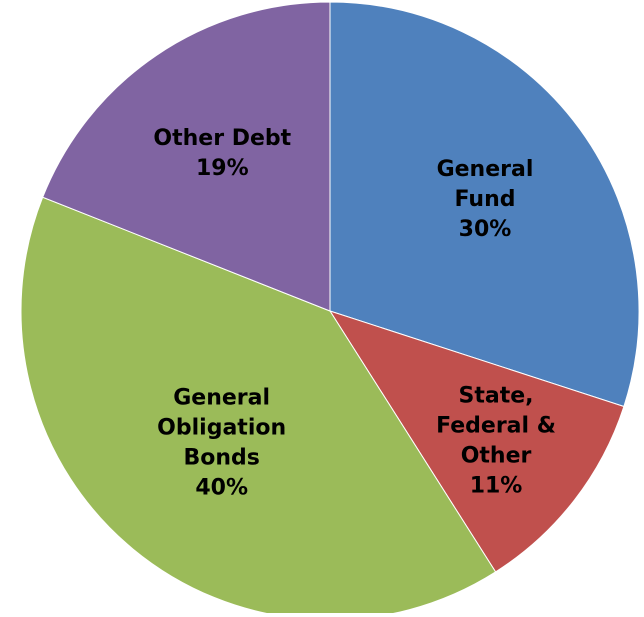  Describe the element at coordinates (222, 168) in the screenshot. I see `slice-value-label-3: 19%` at that location.